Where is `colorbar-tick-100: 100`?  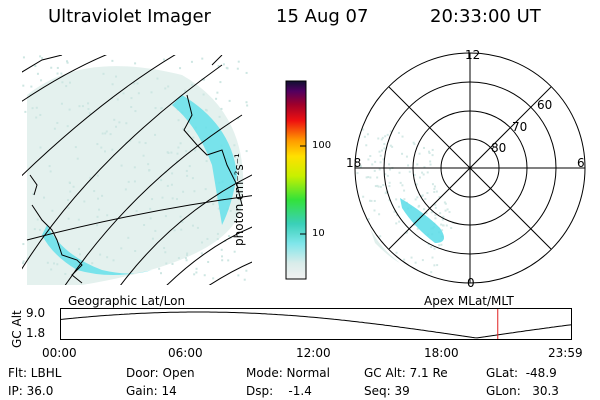 colorbar-tick-100: 100 is located at coordinates (322, 145).